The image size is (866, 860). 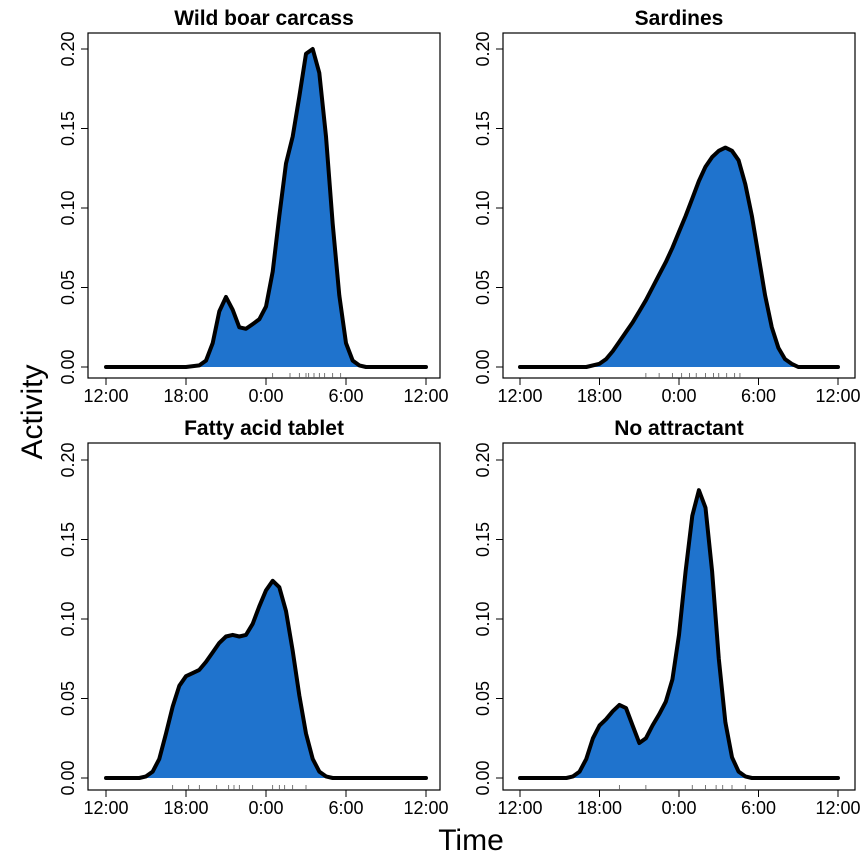 What do you see at coordinates (32, 411) in the screenshot?
I see `y-axis-title: Activity` at bounding box center [32, 411].